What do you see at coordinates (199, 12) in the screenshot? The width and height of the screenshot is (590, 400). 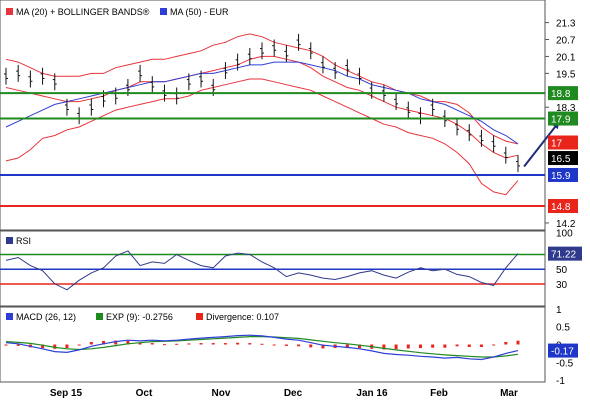 I see `legend-ma50: MA (50) - EUR` at bounding box center [199, 12].